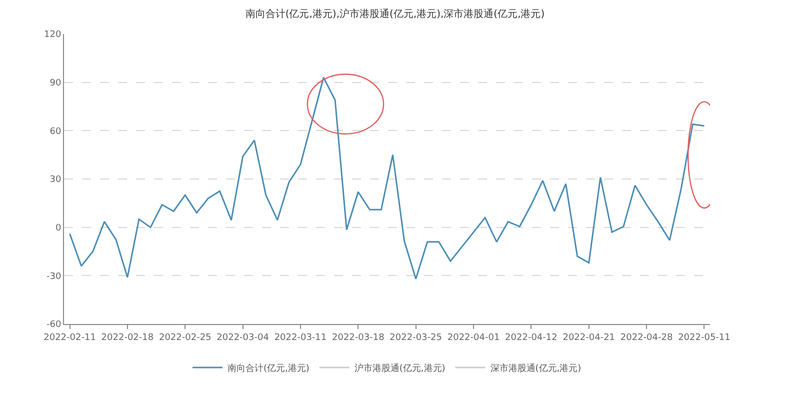  Describe the element at coordinates (243, 337) in the screenshot. I see `x-tick-label: 2022-03-04` at that location.